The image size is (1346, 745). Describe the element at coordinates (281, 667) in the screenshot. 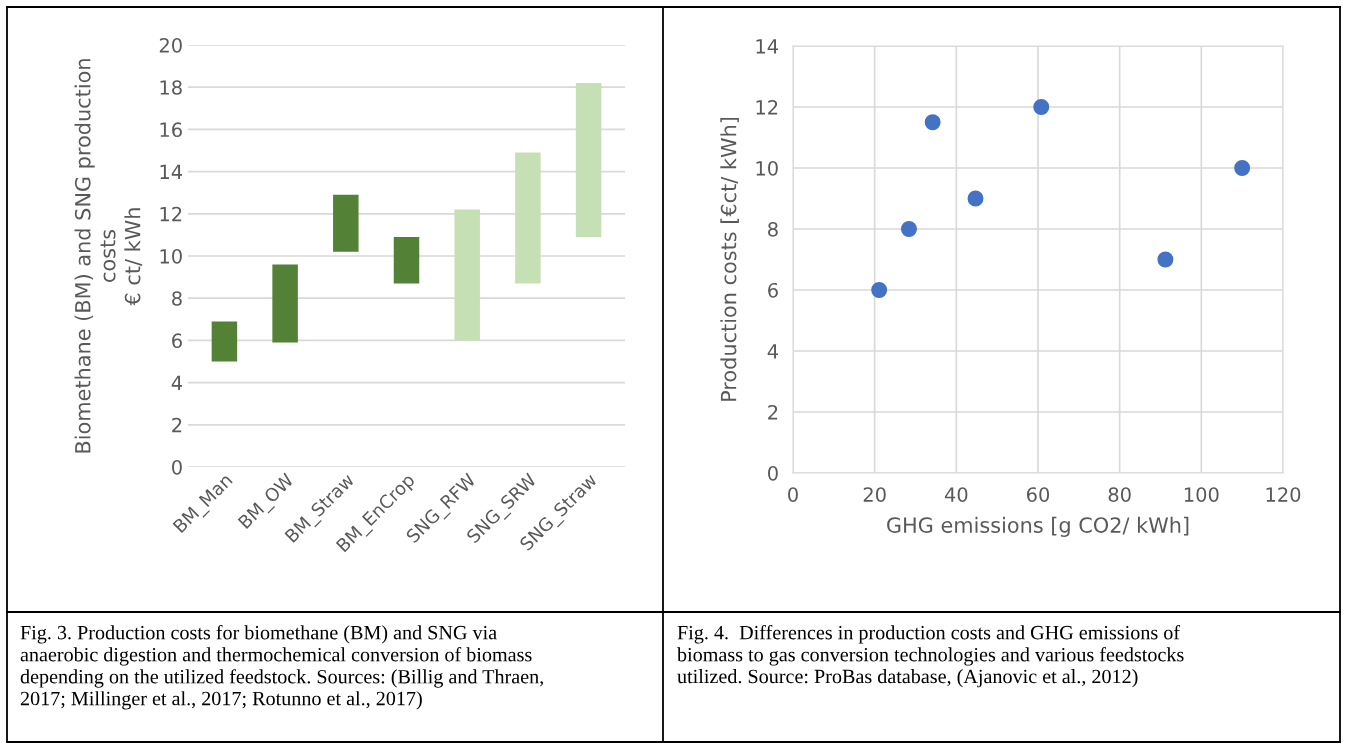

I see `caption: Fig. 3. Production costs for biomethane (BM) and SNG via anaerobic digestion and thermochemical conversion of biomass depending on the utilized feedstock. Sources: (Billig and Thraen, 2017; Millinger et al., 2017; Rotunno et al., 2017)` at that location.